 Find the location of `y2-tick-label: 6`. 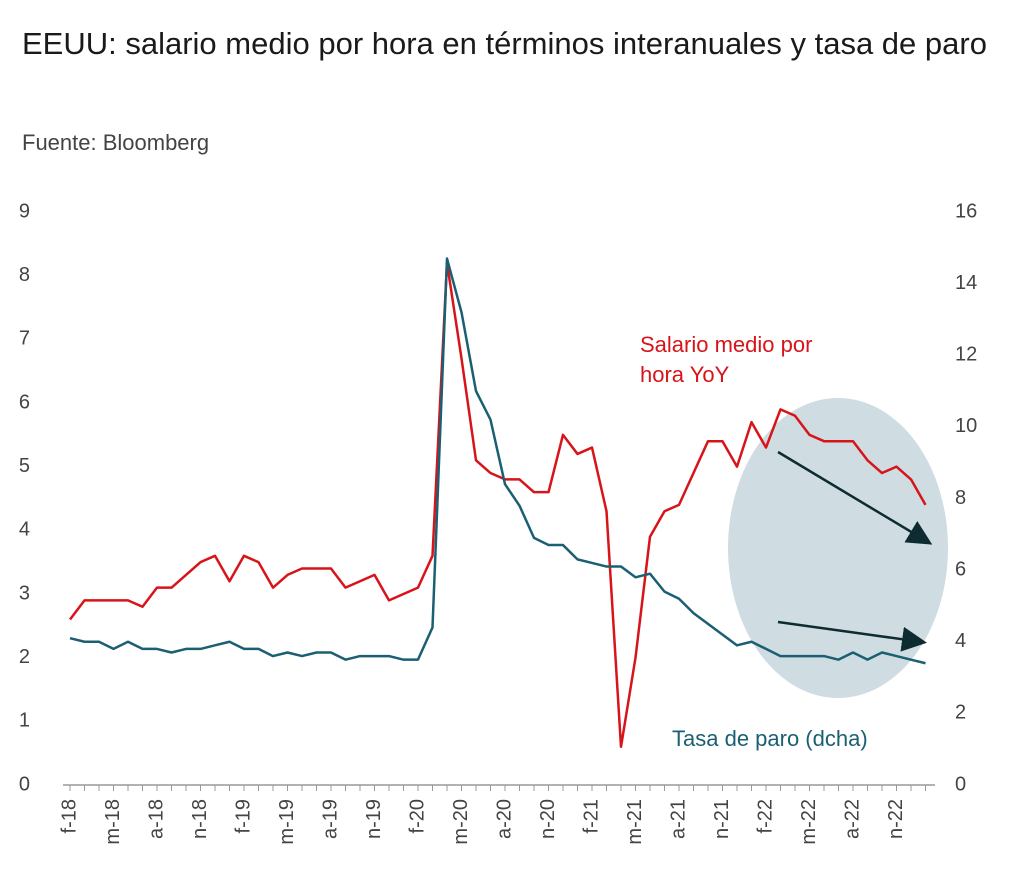

y2-tick-label: 6 is located at coordinates (960, 569).